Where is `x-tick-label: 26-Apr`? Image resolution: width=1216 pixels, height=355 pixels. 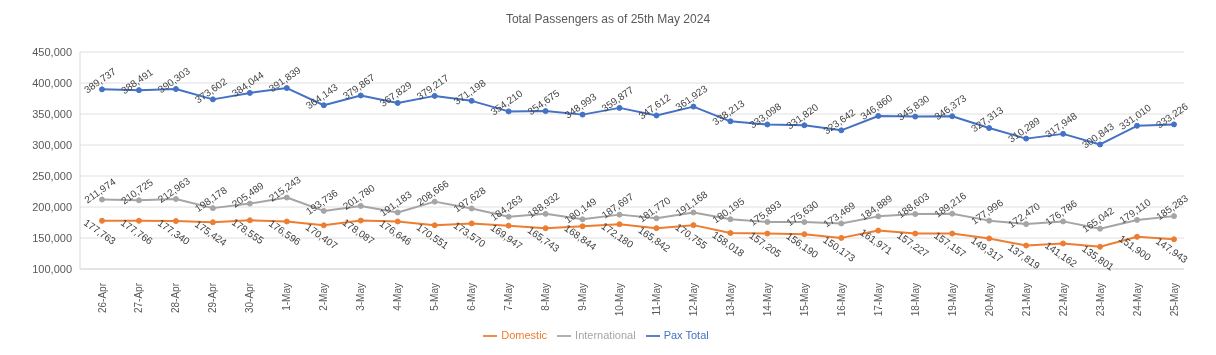 x-tick-label: 26-Apr is located at coordinates (102, 298).